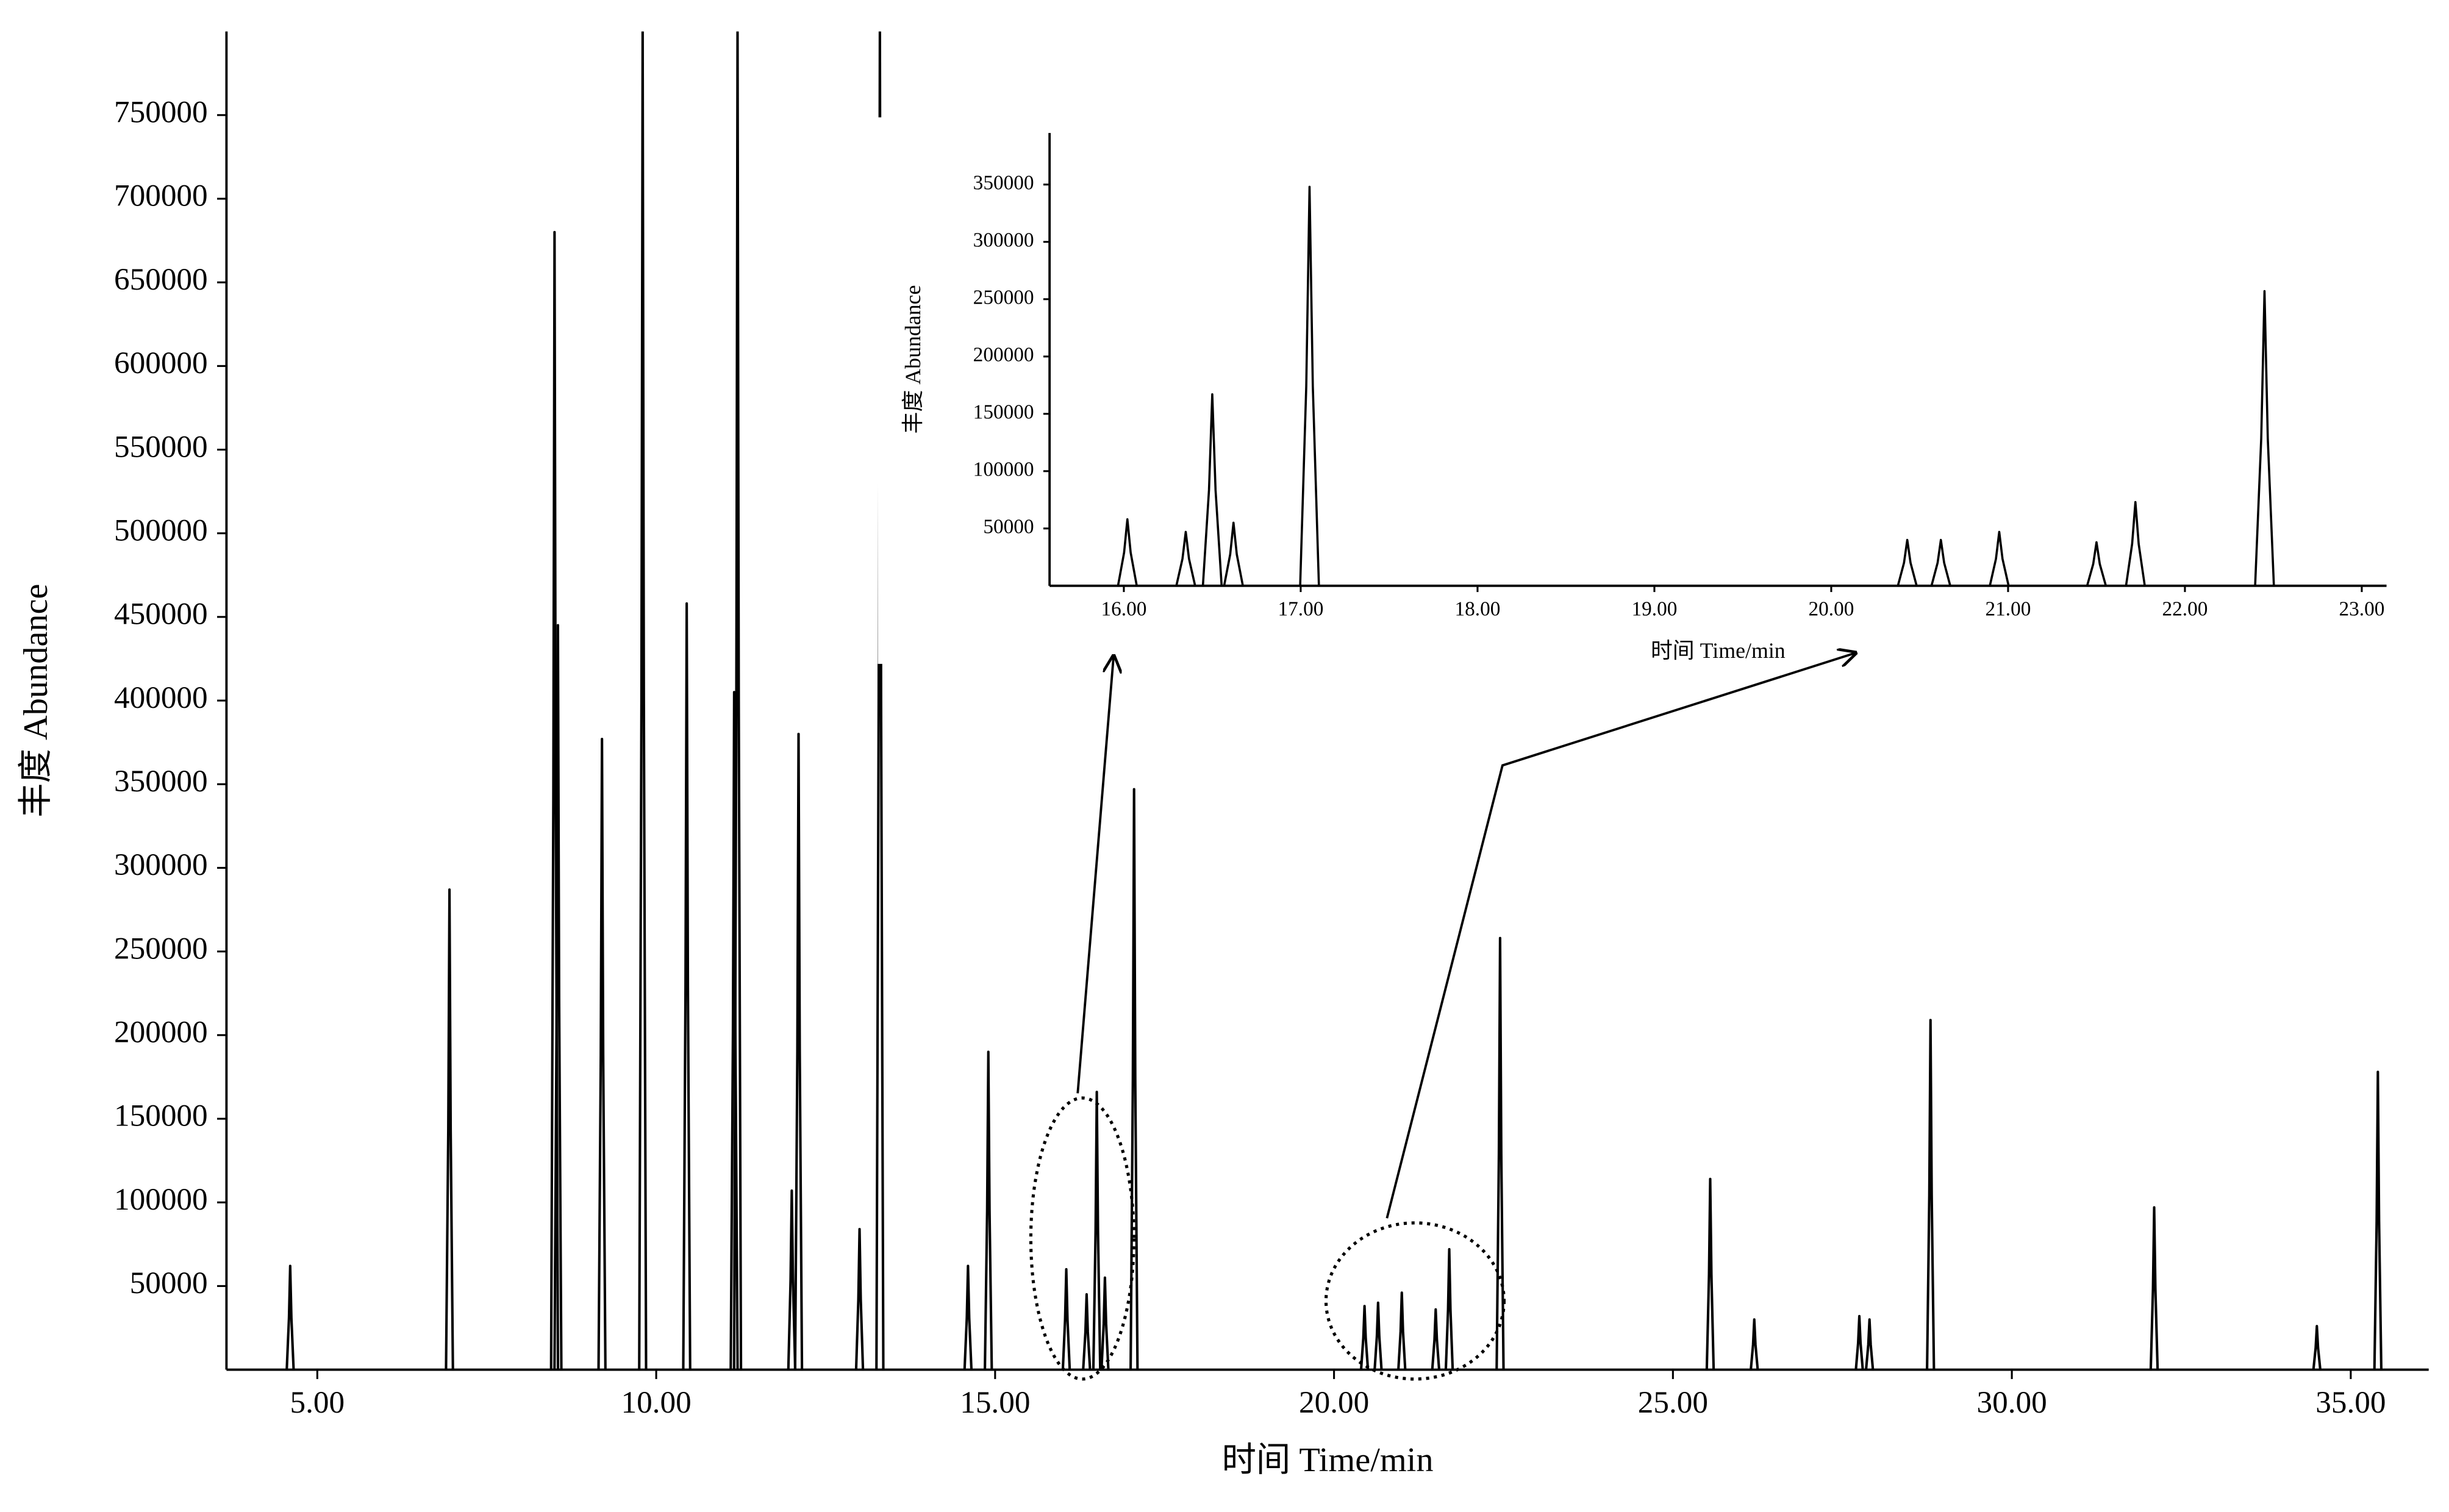 The height and width of the screenshot is (1512, 2449). What do you see at coordinates (317, 1402) in the screenshot?
I see `x-tick-label: 5.00` at bounding box center [317, 1402].